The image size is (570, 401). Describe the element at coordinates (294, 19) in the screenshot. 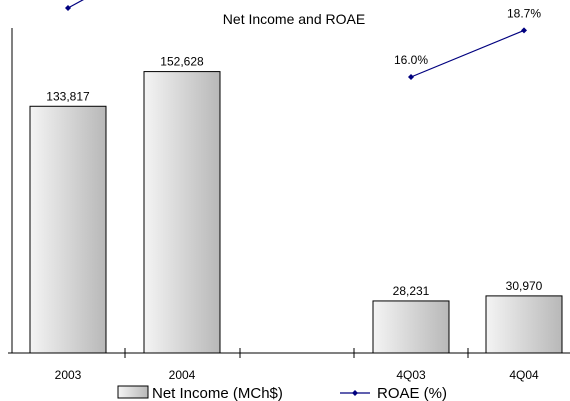

I see `chart-title: Net Income and ROAE` at that location.